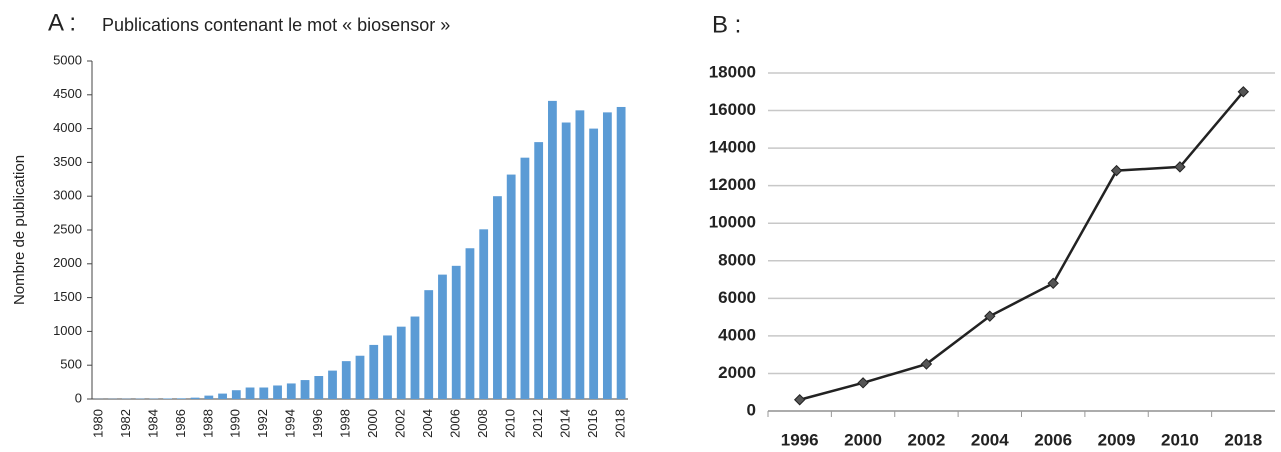 This screenshot has width=1281, height=452. I want to click on y-tick-label: 18000, so click(732, 71).